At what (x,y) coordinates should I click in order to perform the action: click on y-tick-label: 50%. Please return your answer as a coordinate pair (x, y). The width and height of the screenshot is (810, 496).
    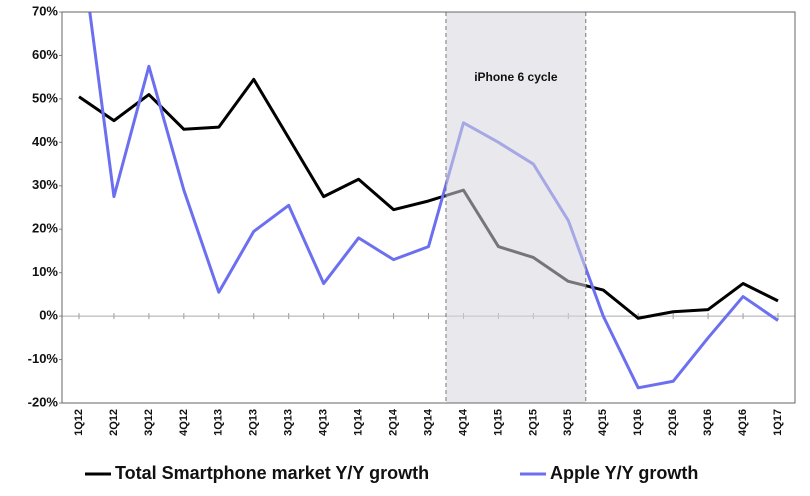
    Looking at the image, I should click on (45, 97).